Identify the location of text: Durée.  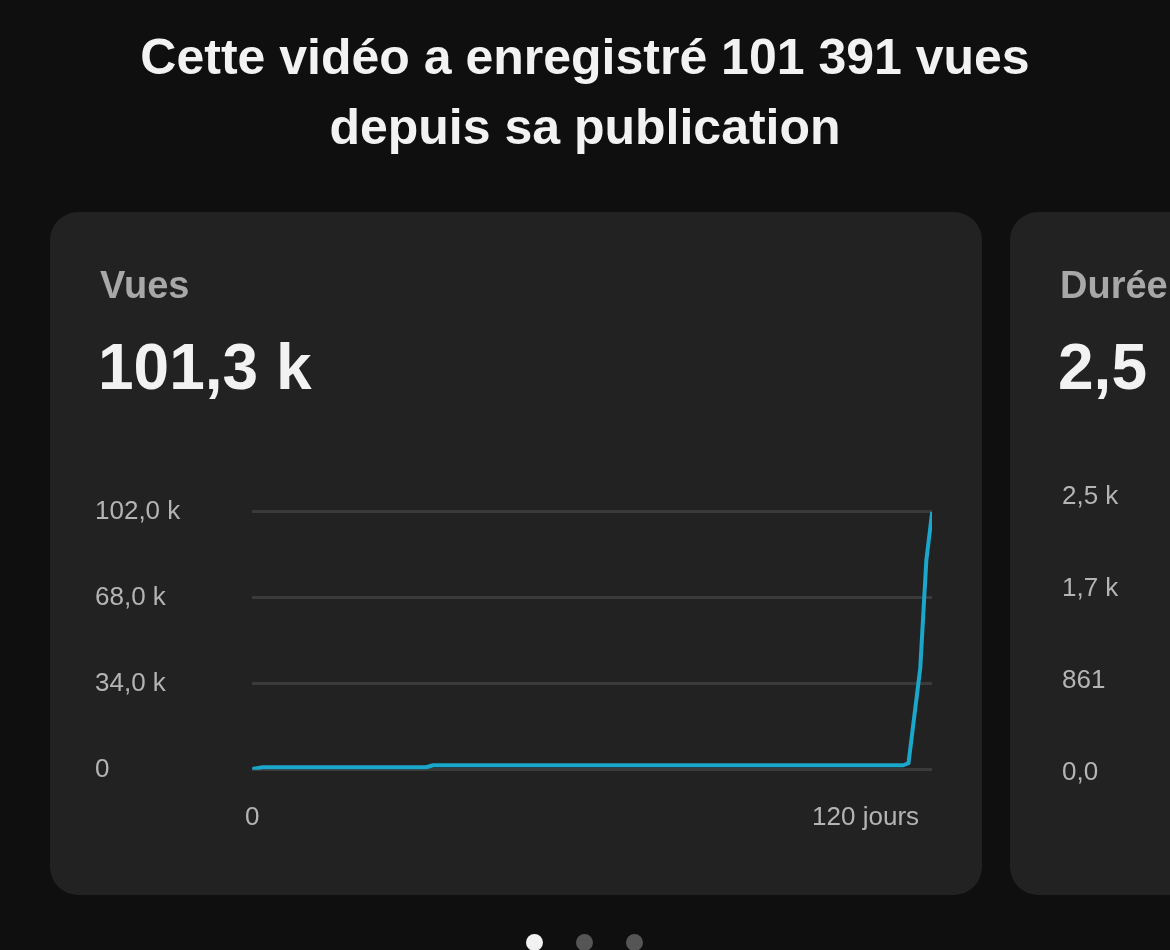
(1114, 285).